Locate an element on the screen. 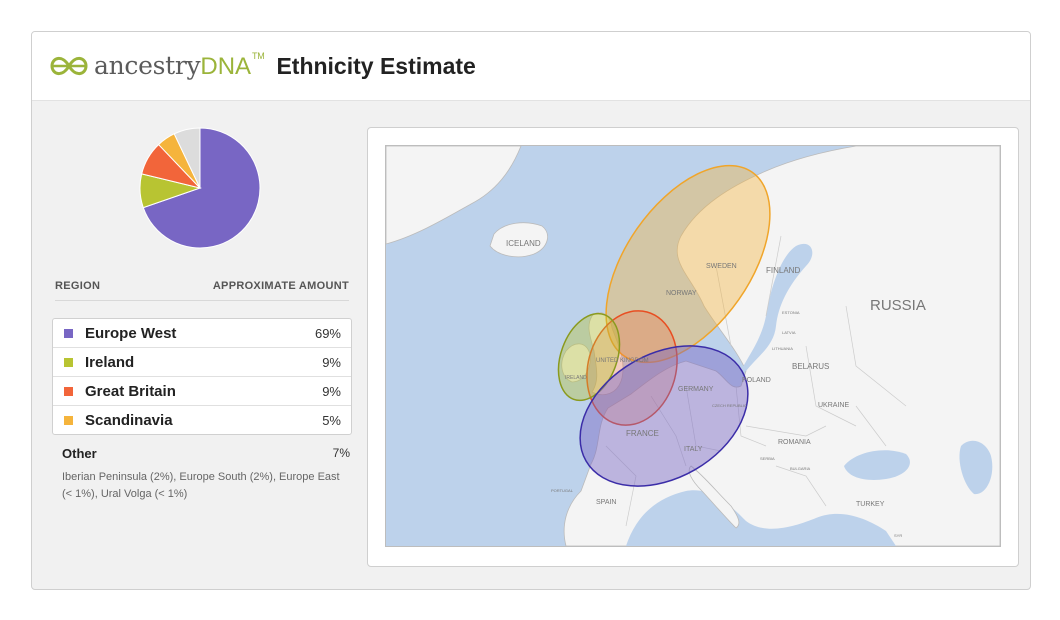 Image resolution: width=1060 pixels, height=620 pixels. ethnicity-pie-chart is located at coordinates (200, 188).